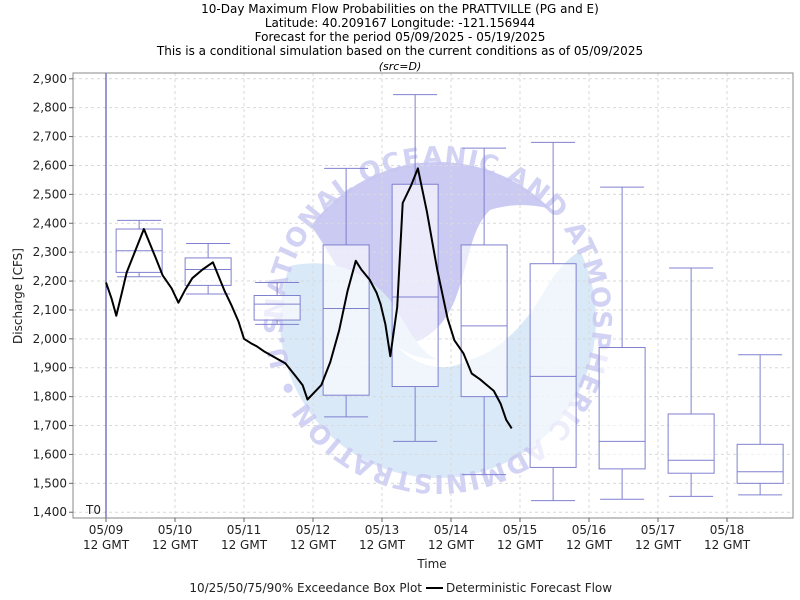 The width and height of the screenshot is (800, 600). I want to click on x-tick-label-date: 05/13, so click(382, 530).